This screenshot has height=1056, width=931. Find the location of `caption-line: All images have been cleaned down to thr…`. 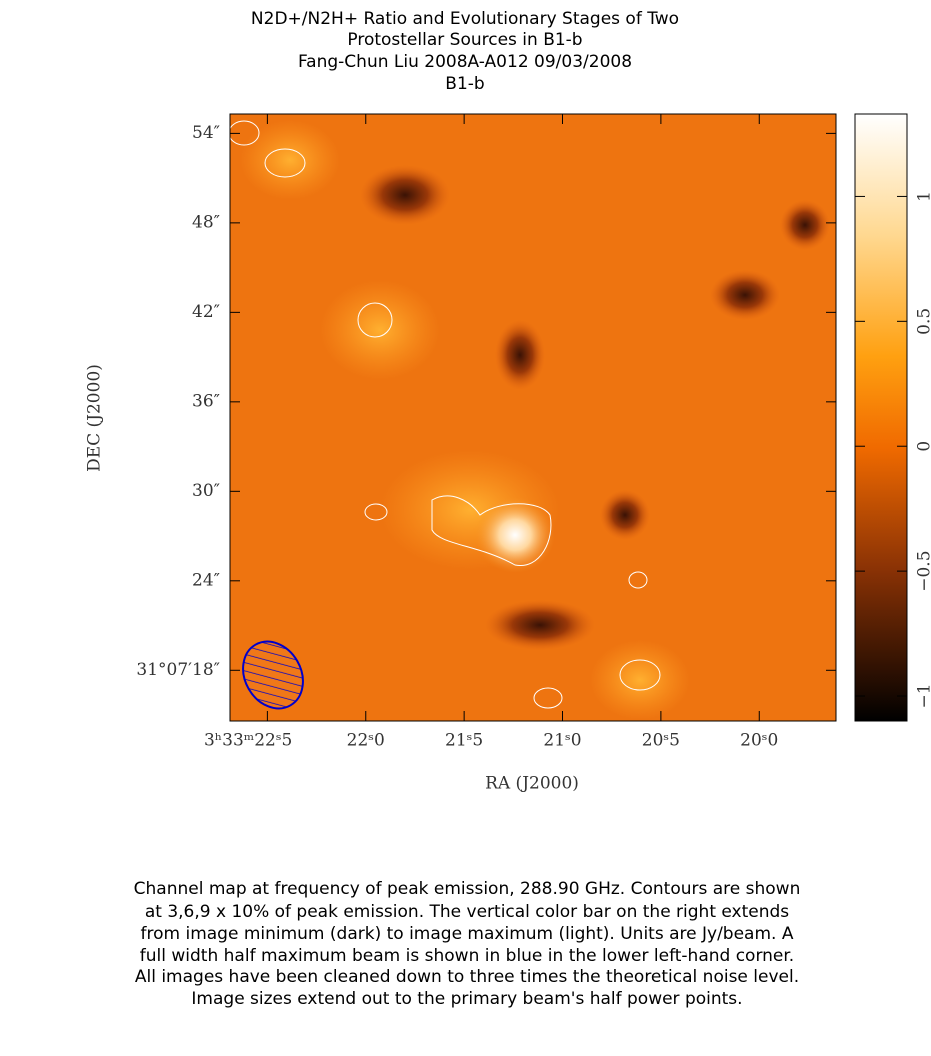

caption-line: All images have been cleaned down to thr… is located at coordinates (467, 977).